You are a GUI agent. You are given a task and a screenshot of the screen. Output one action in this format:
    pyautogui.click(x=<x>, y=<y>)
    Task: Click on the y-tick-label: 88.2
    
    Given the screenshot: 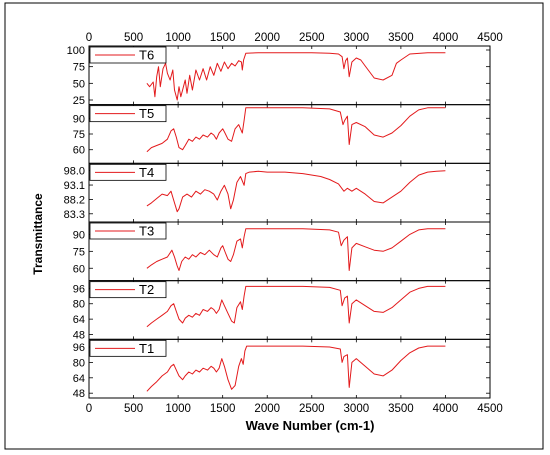 What is the action you would take?
    pyautogui.click(x=74, y=200)
    